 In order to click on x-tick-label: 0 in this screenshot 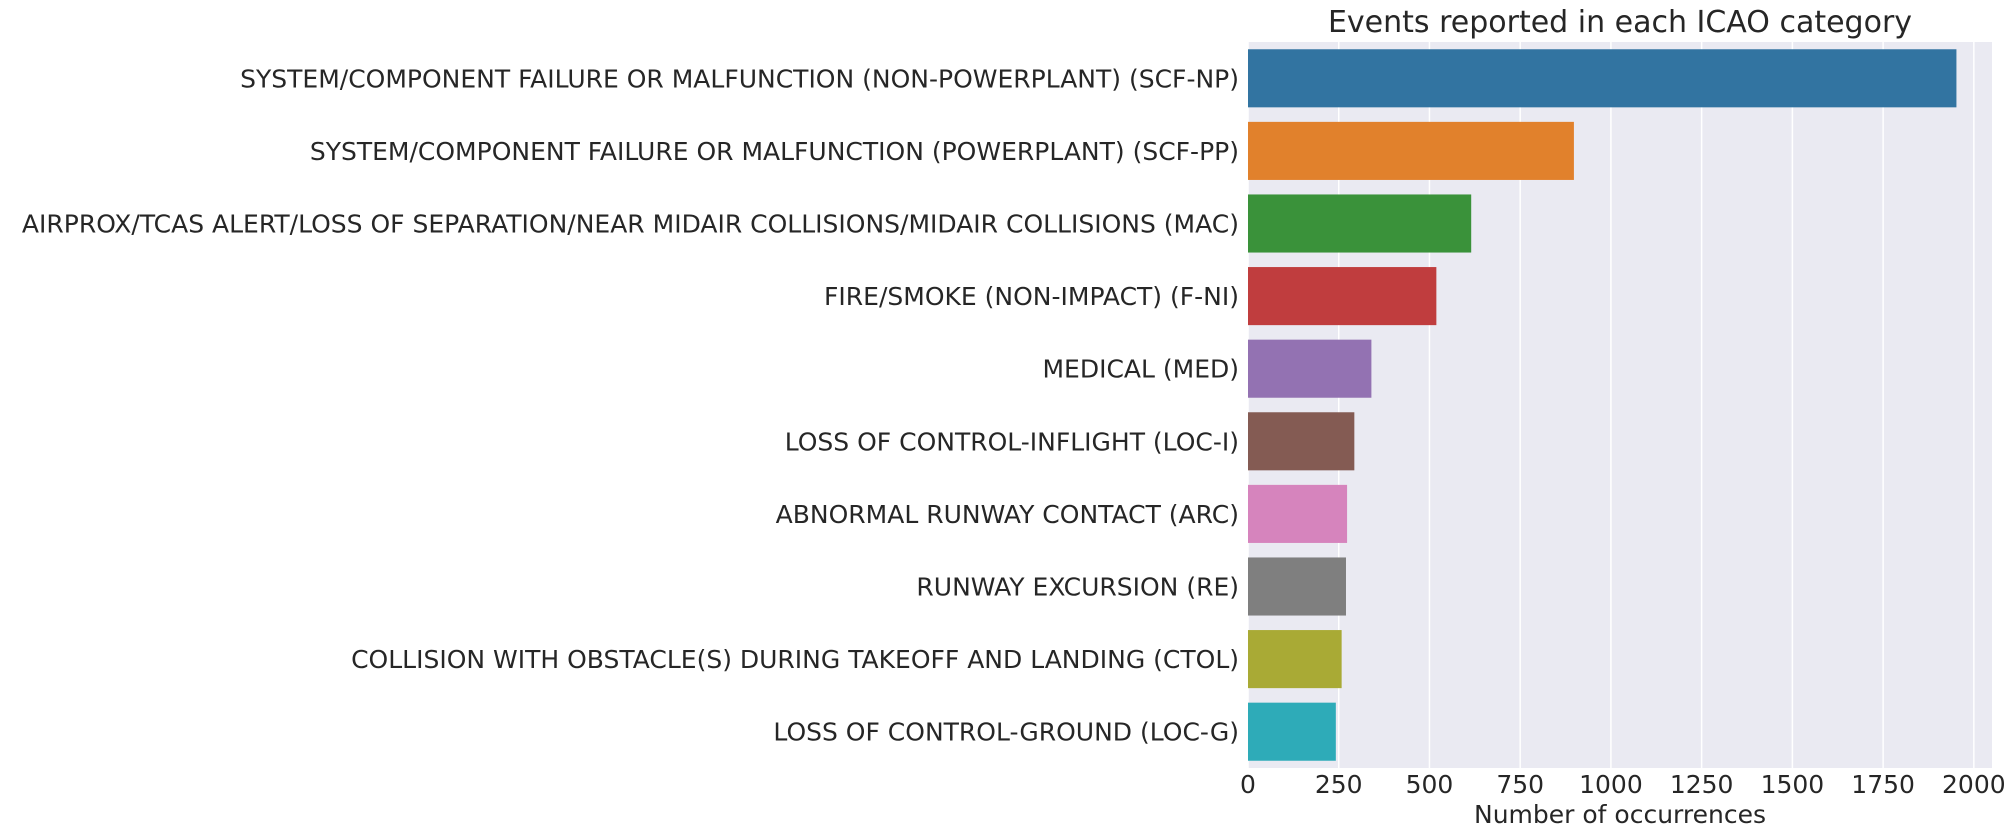, I will do `click(1248, 784)`.